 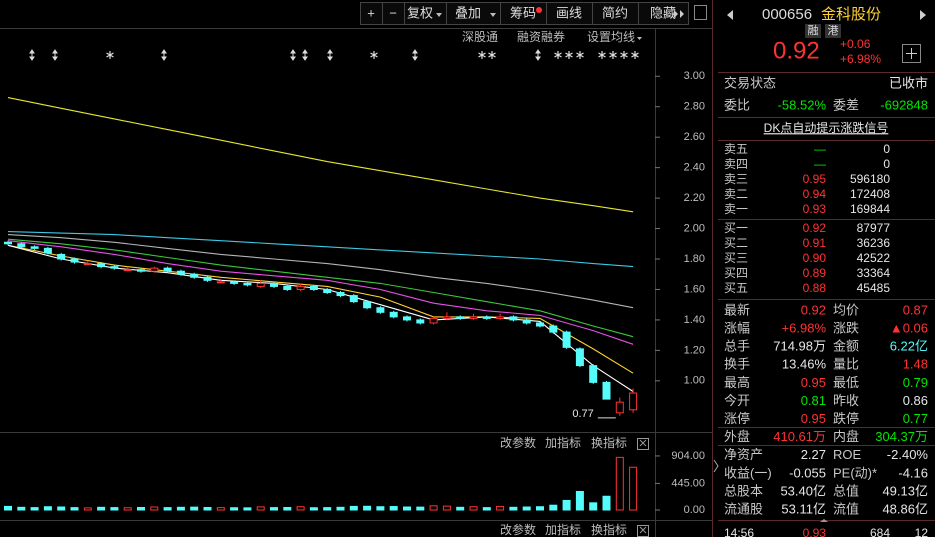 What do you see at coordinates (736, 149) in the screenshot?
I see `book-label: 卖五` at bounding box center [736, 149].